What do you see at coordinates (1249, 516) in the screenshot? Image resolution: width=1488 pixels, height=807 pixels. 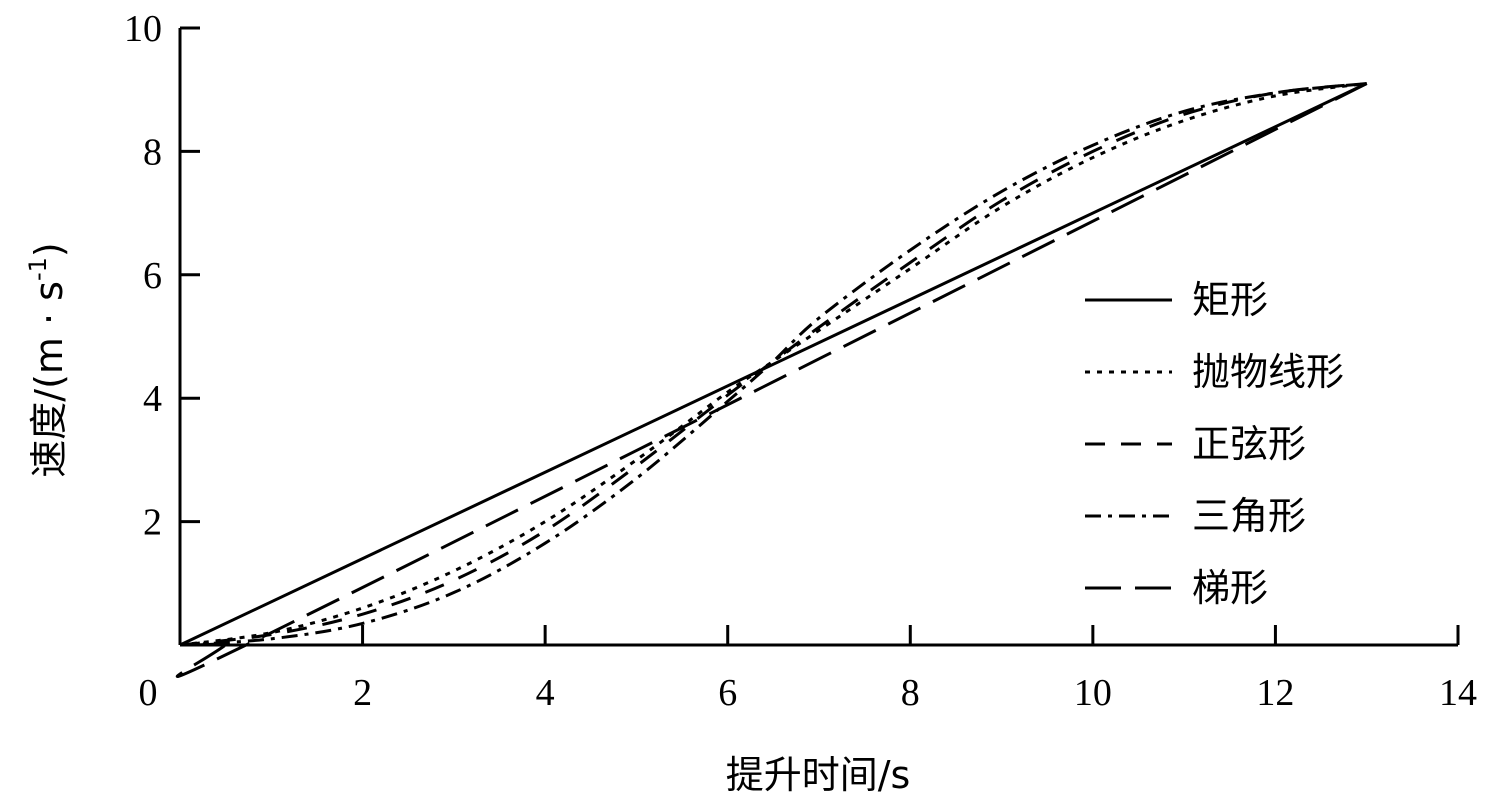 I see `legend-label: 三角形` at bounding box center [1249, 516].